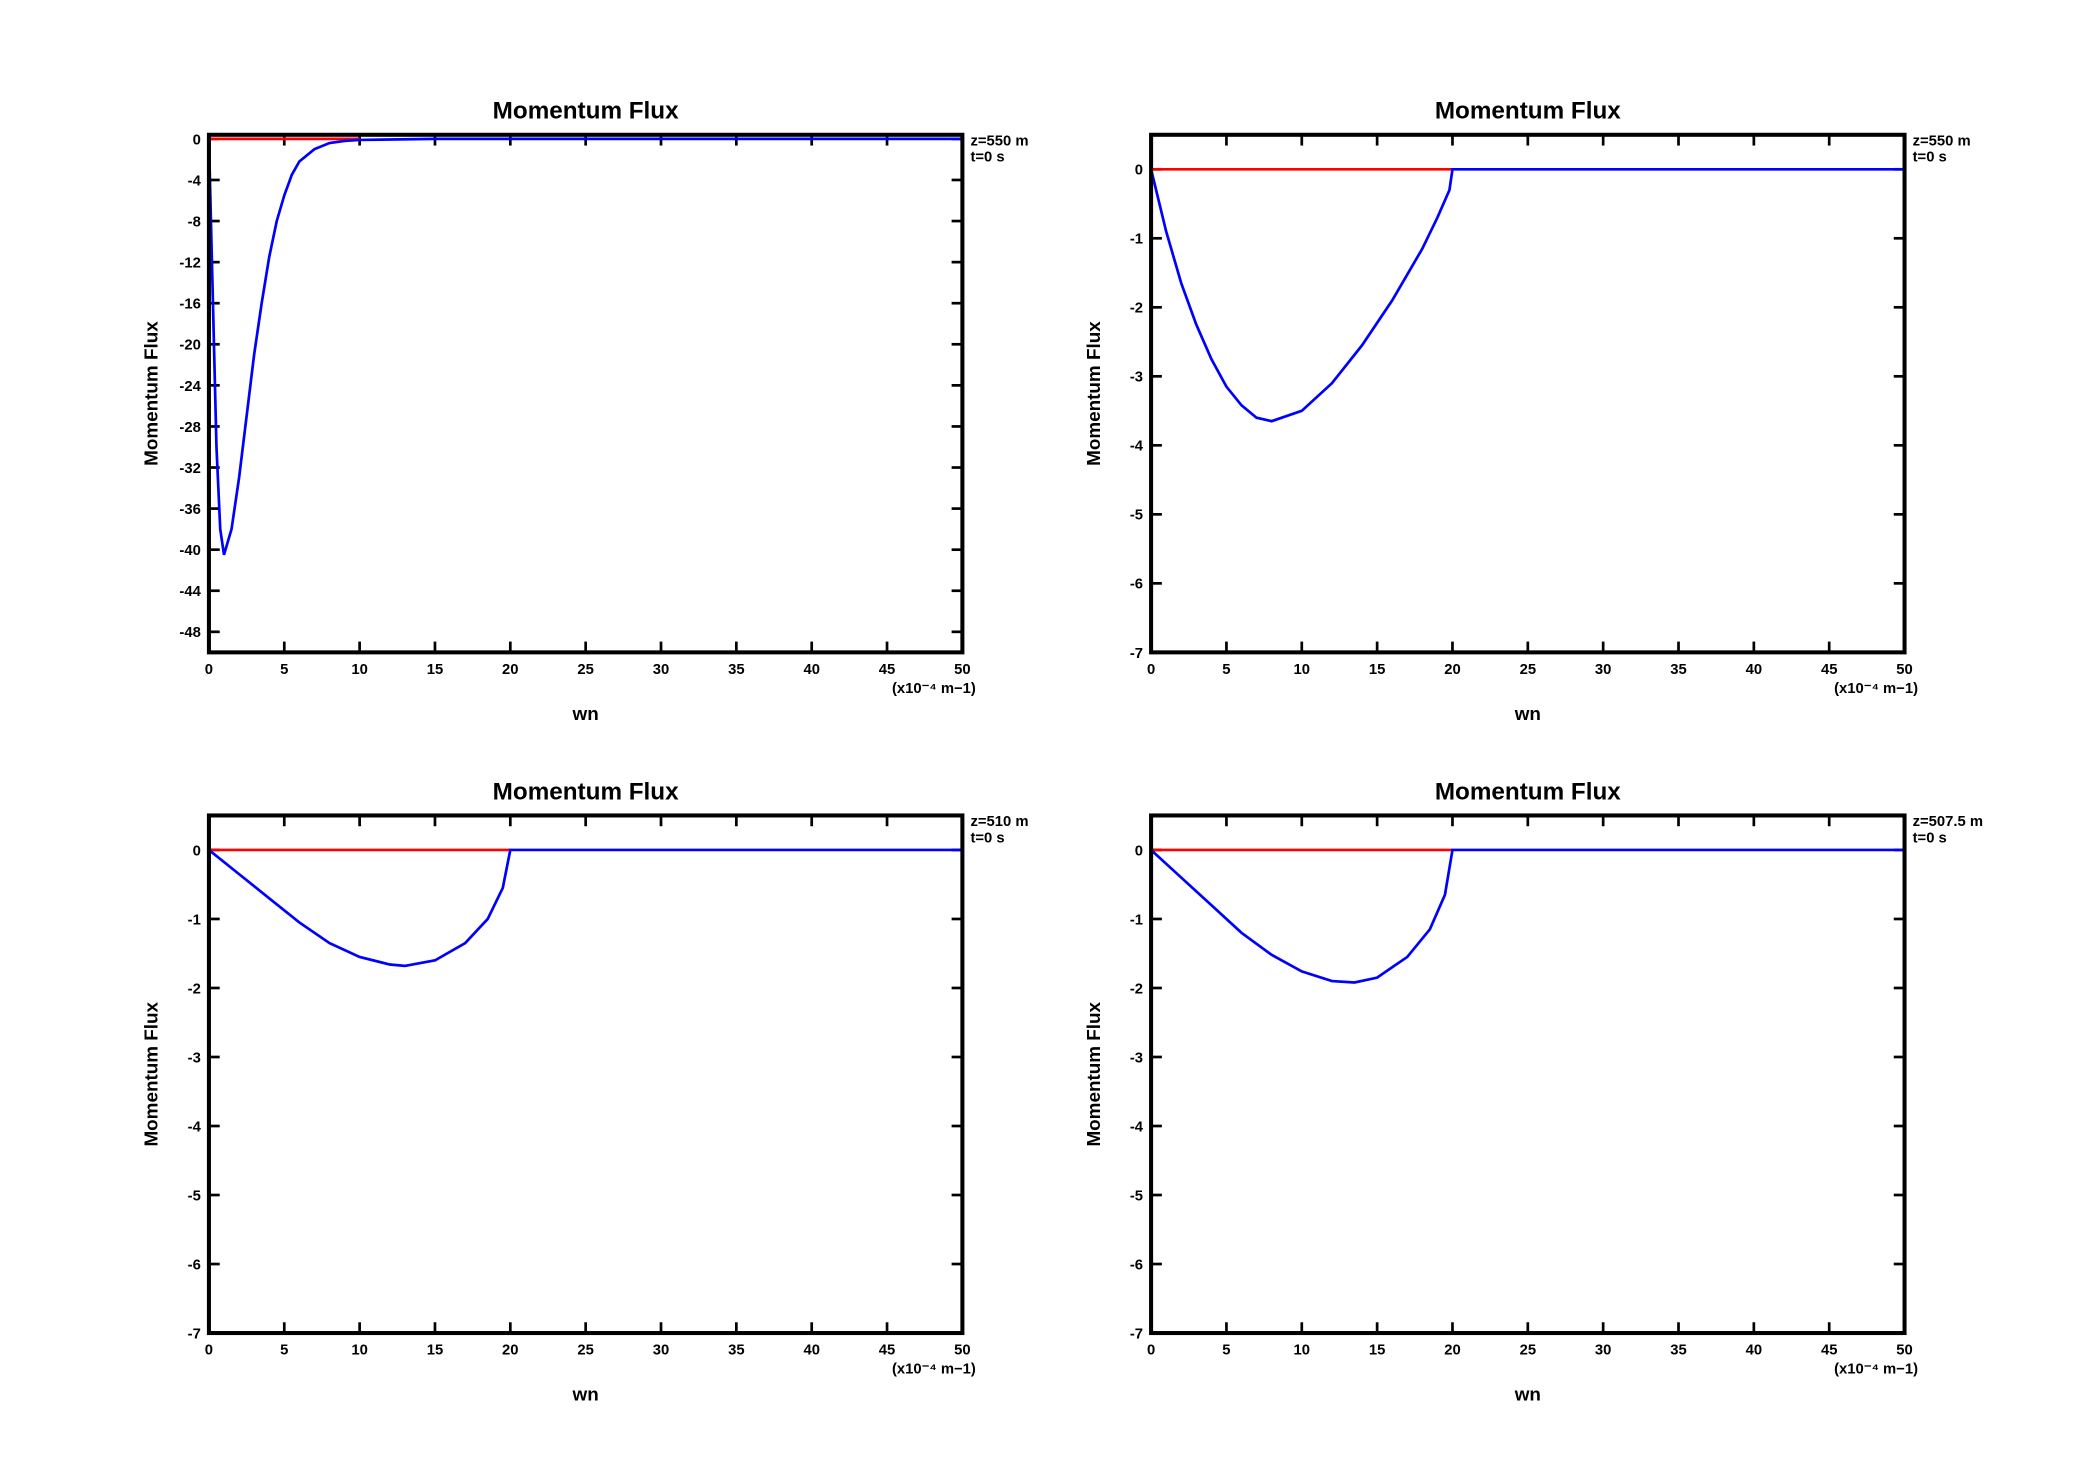 This screenshot has height=1484, width=2100. What do you see at coordinates (189, 264) in the screenshot?
I see `y-tick-label: -12` at bounding box center [189, 264].